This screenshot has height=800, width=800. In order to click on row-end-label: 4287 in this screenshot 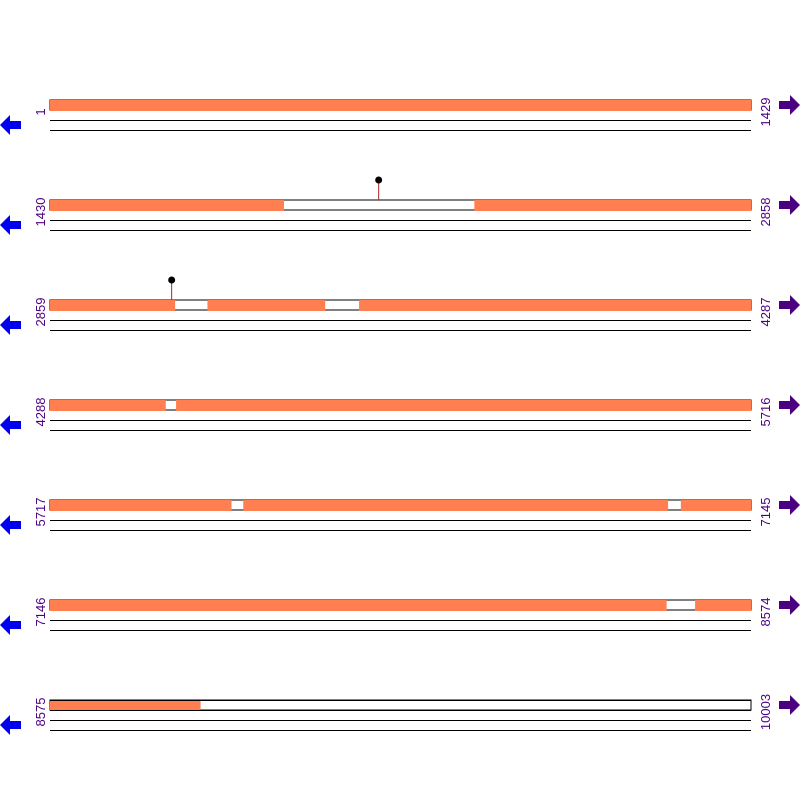, I will do `click(765, 312)`.